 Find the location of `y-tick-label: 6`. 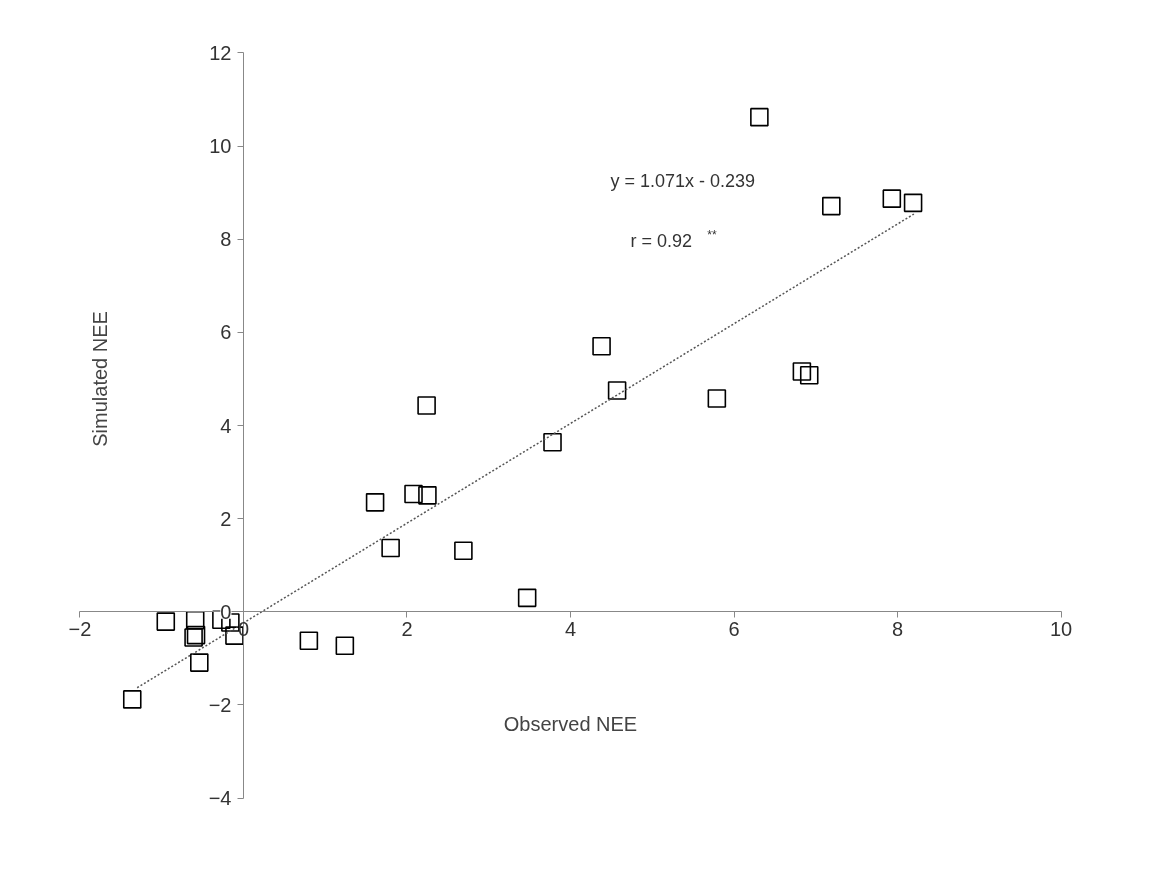

y-tick-label: 6 is located at coordinates (226, 332).